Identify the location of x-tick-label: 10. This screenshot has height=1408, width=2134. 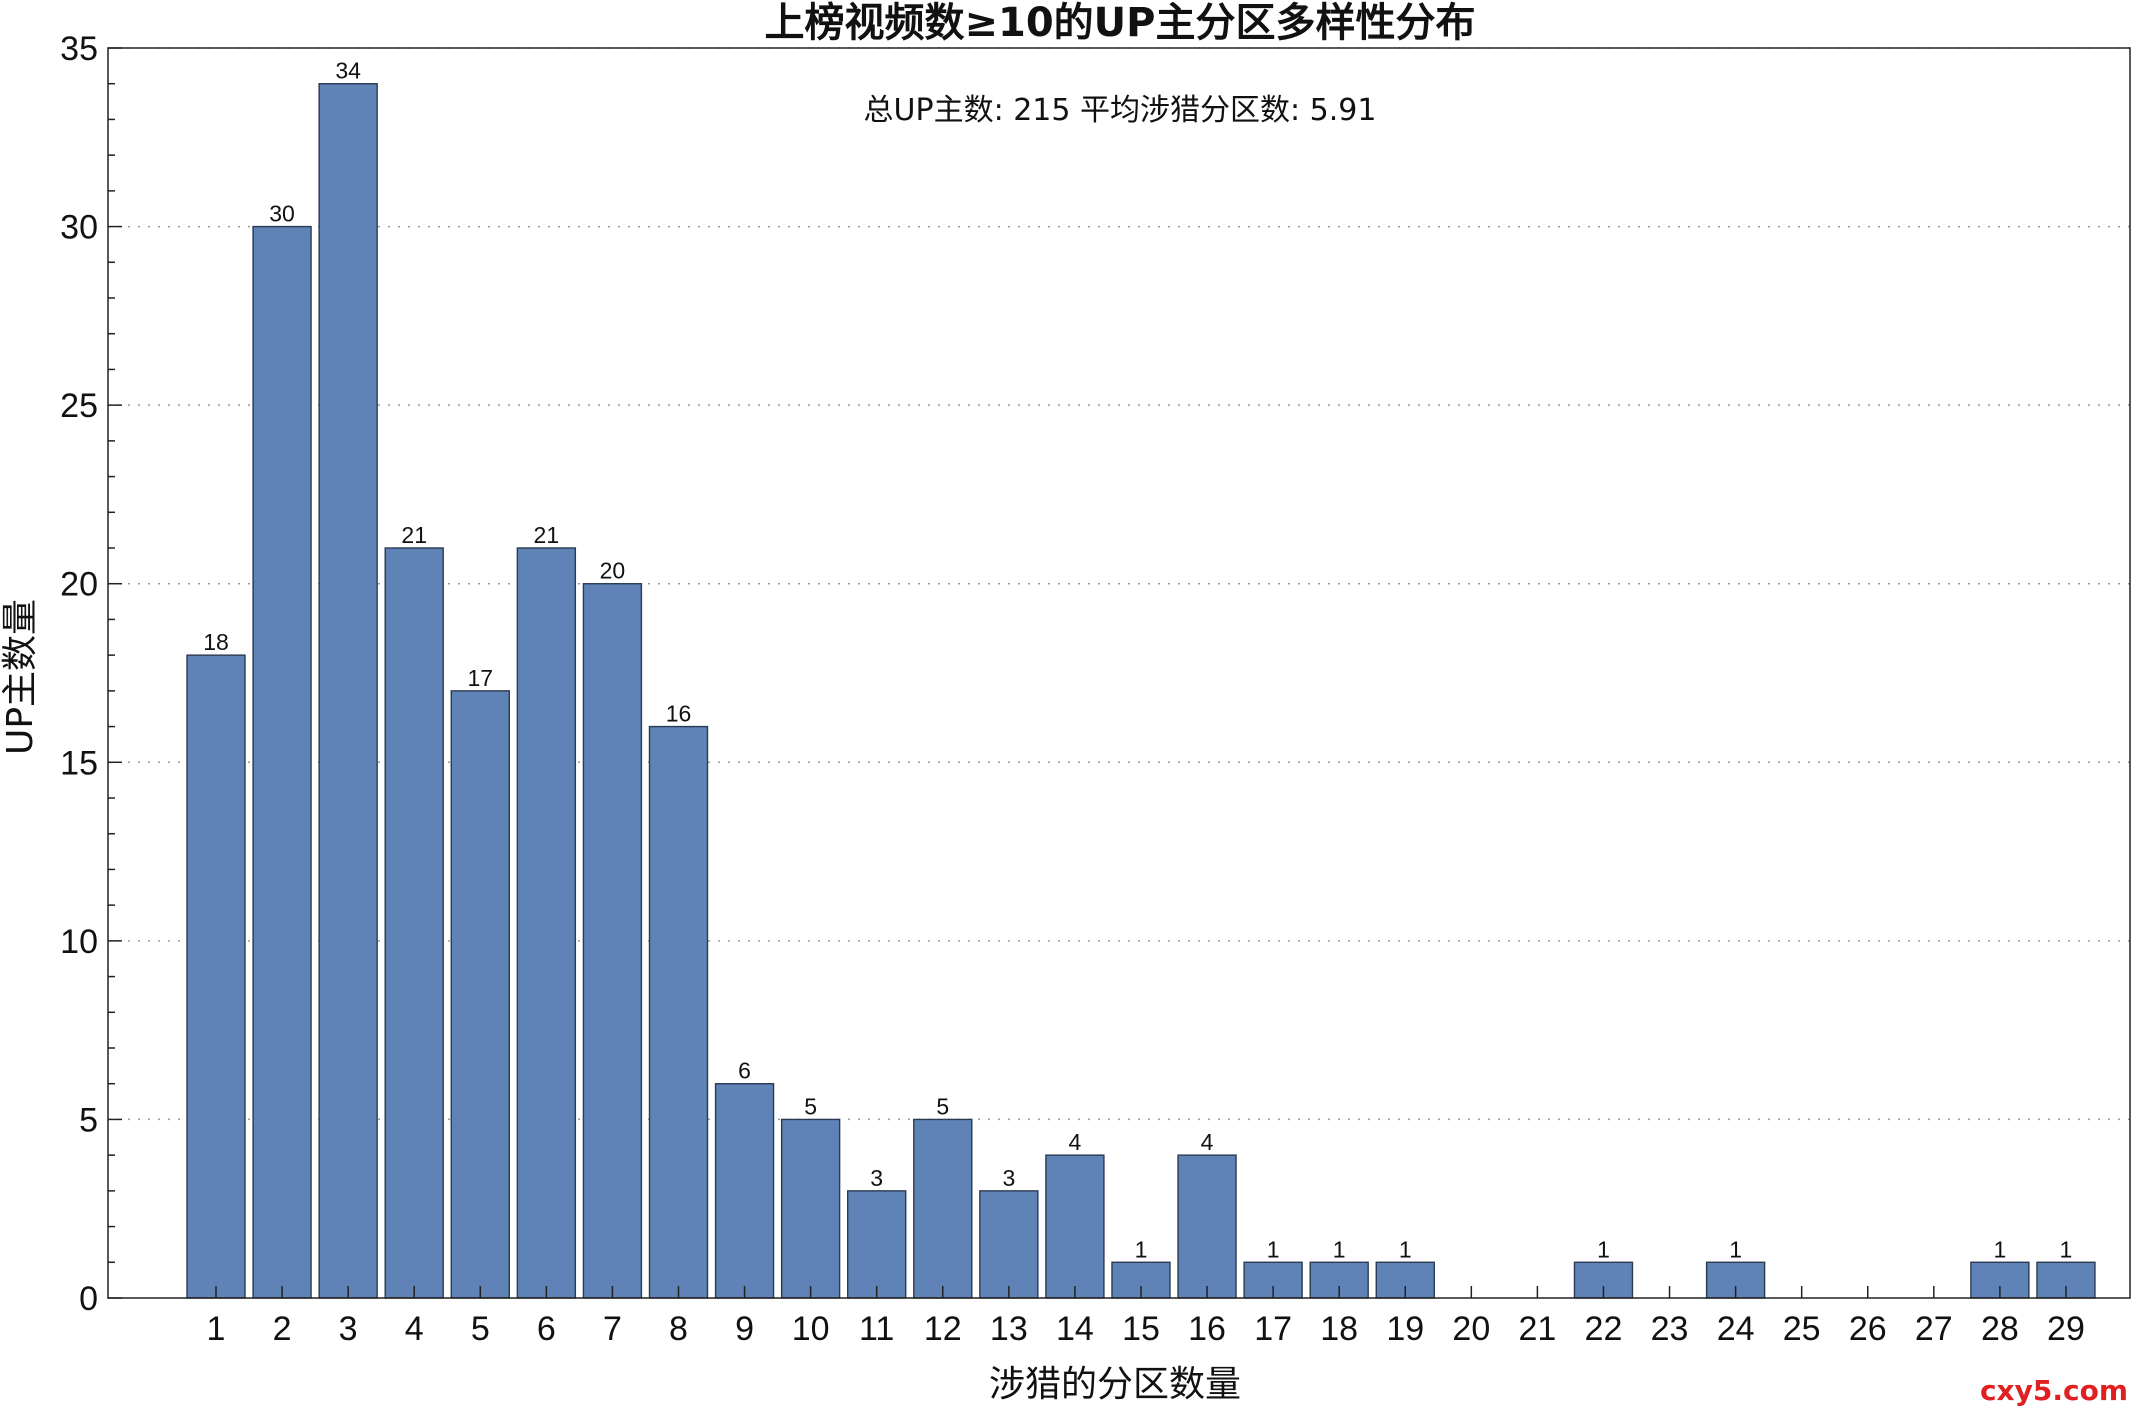
(811, 1329).